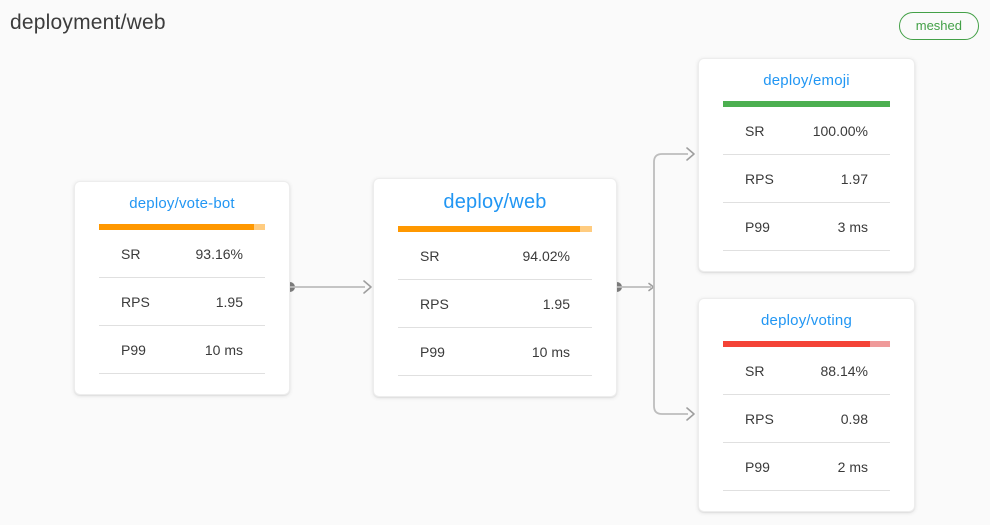  What do you see at coordinates (495, 256) in the screenshot?
I see `metric-row-sr: SR 94.02%` at bounding box center [495, 256].